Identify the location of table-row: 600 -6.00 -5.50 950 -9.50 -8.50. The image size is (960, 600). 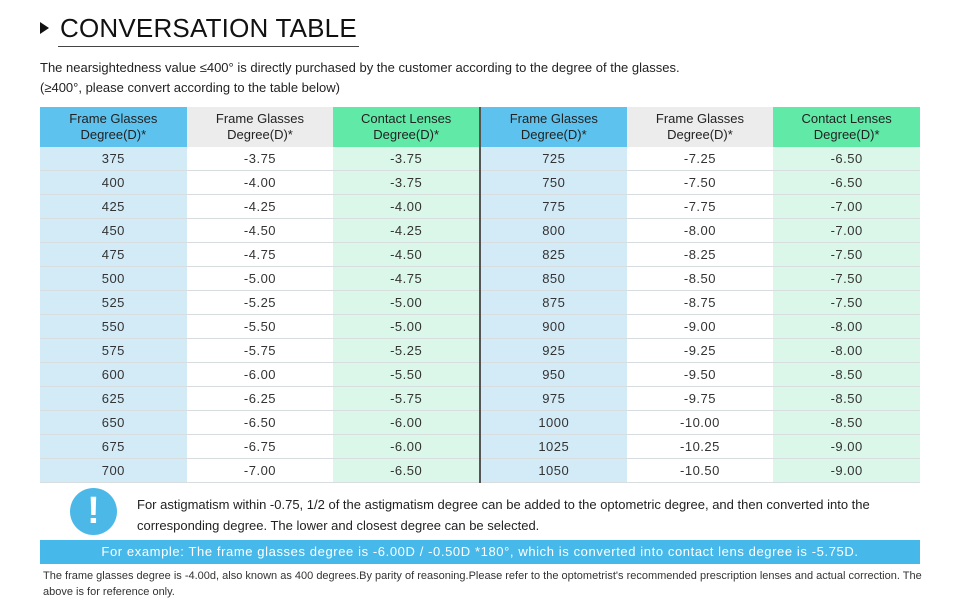
(480, 374).